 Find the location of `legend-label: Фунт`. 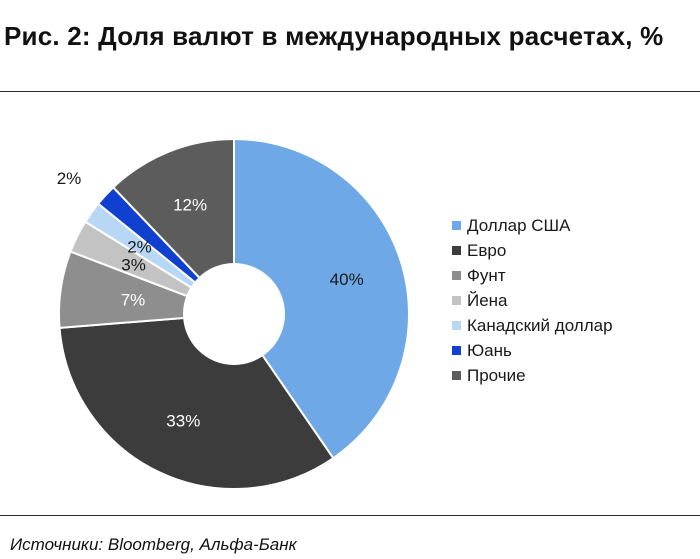

legend-label: Фунт is located at coordinates (486, 275).